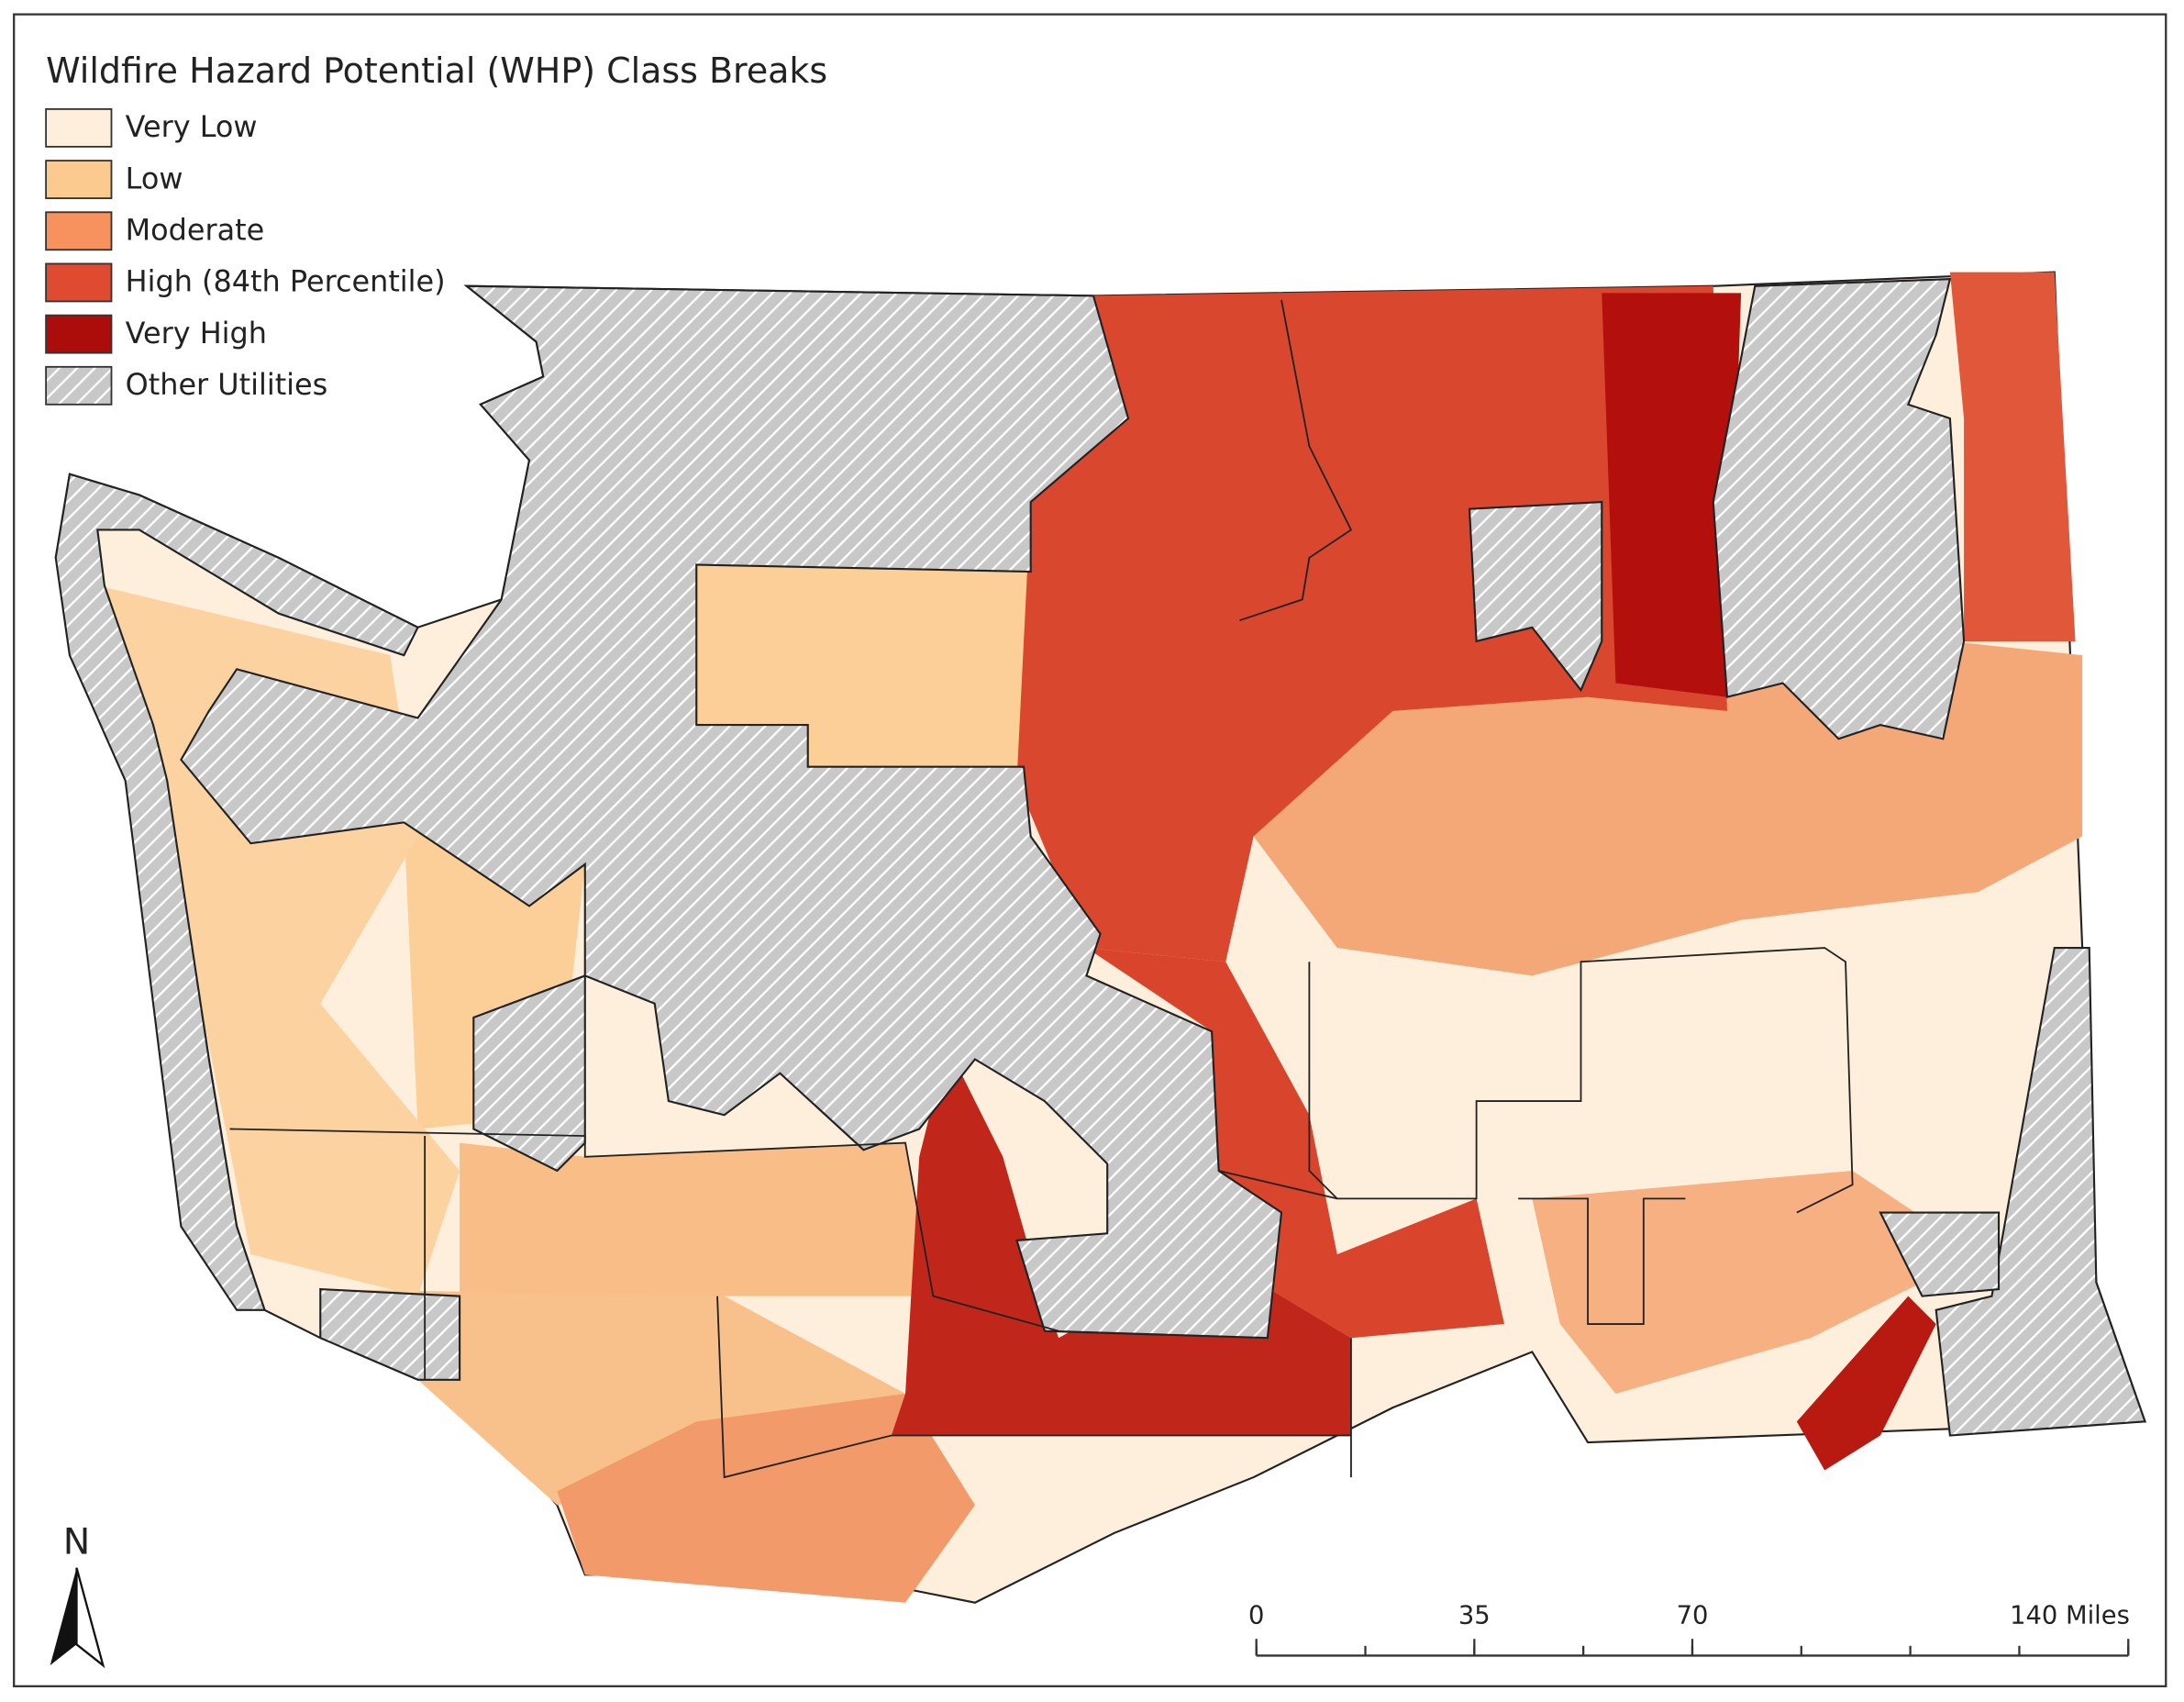  What do you see at coordinates (286, 282) in the screenshot?
I see `legend-label: High (84th Percentile)` at bounding box center [286, 282].